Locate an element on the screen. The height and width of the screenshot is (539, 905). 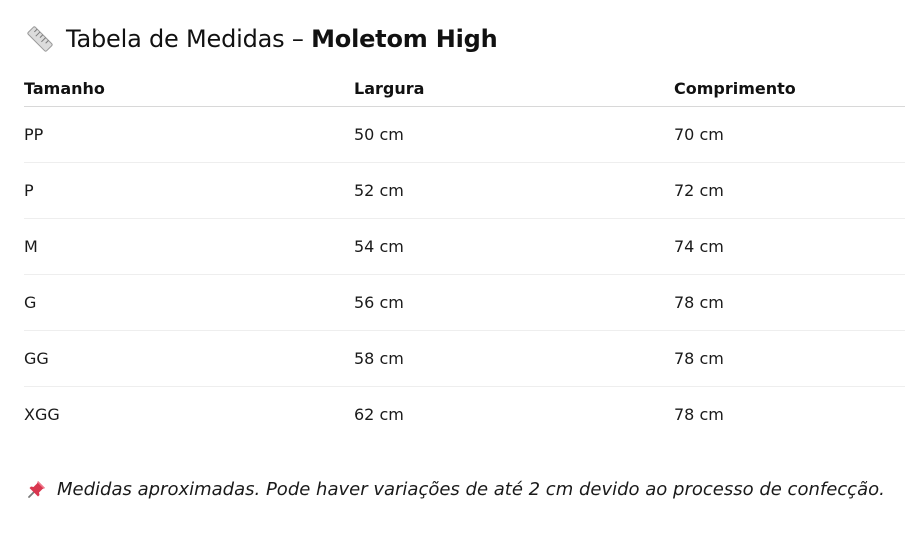
column-header-width: Largura is located at coordinates (514, 88).